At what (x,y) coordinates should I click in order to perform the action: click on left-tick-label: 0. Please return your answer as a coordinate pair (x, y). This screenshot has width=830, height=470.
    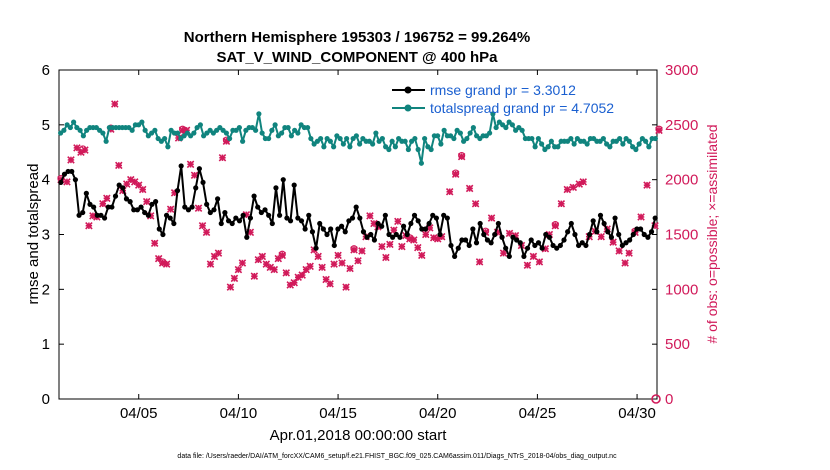
    Looking at the image, I should click on (46, 399).